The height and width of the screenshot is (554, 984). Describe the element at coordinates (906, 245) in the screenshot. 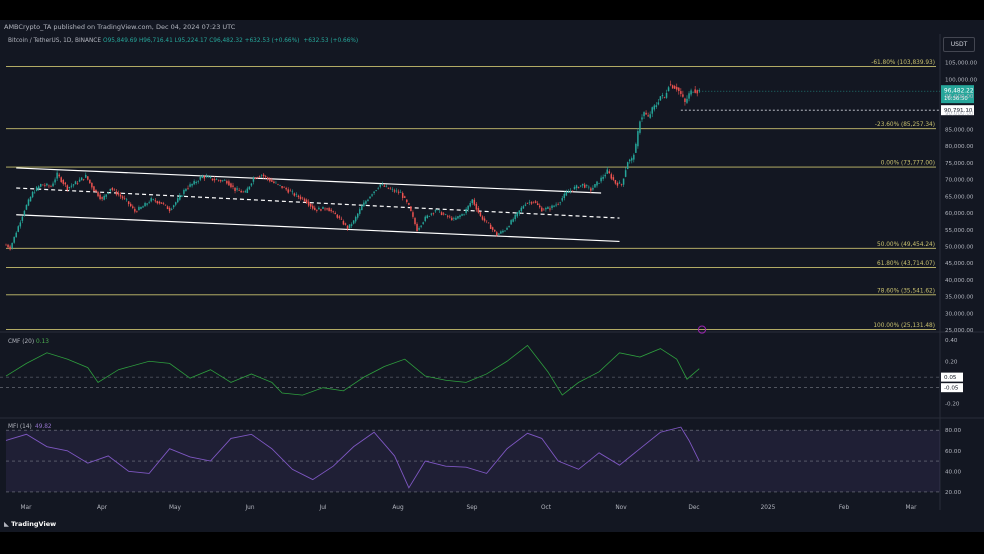

I see `fib-label: 50.00% (49,454.24)` at that location.